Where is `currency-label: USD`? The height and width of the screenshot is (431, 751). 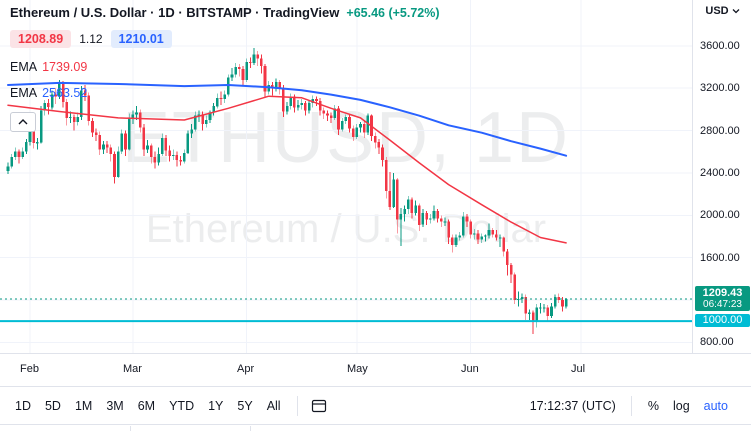 currency-label: USD is located at coordinates (717, 11).